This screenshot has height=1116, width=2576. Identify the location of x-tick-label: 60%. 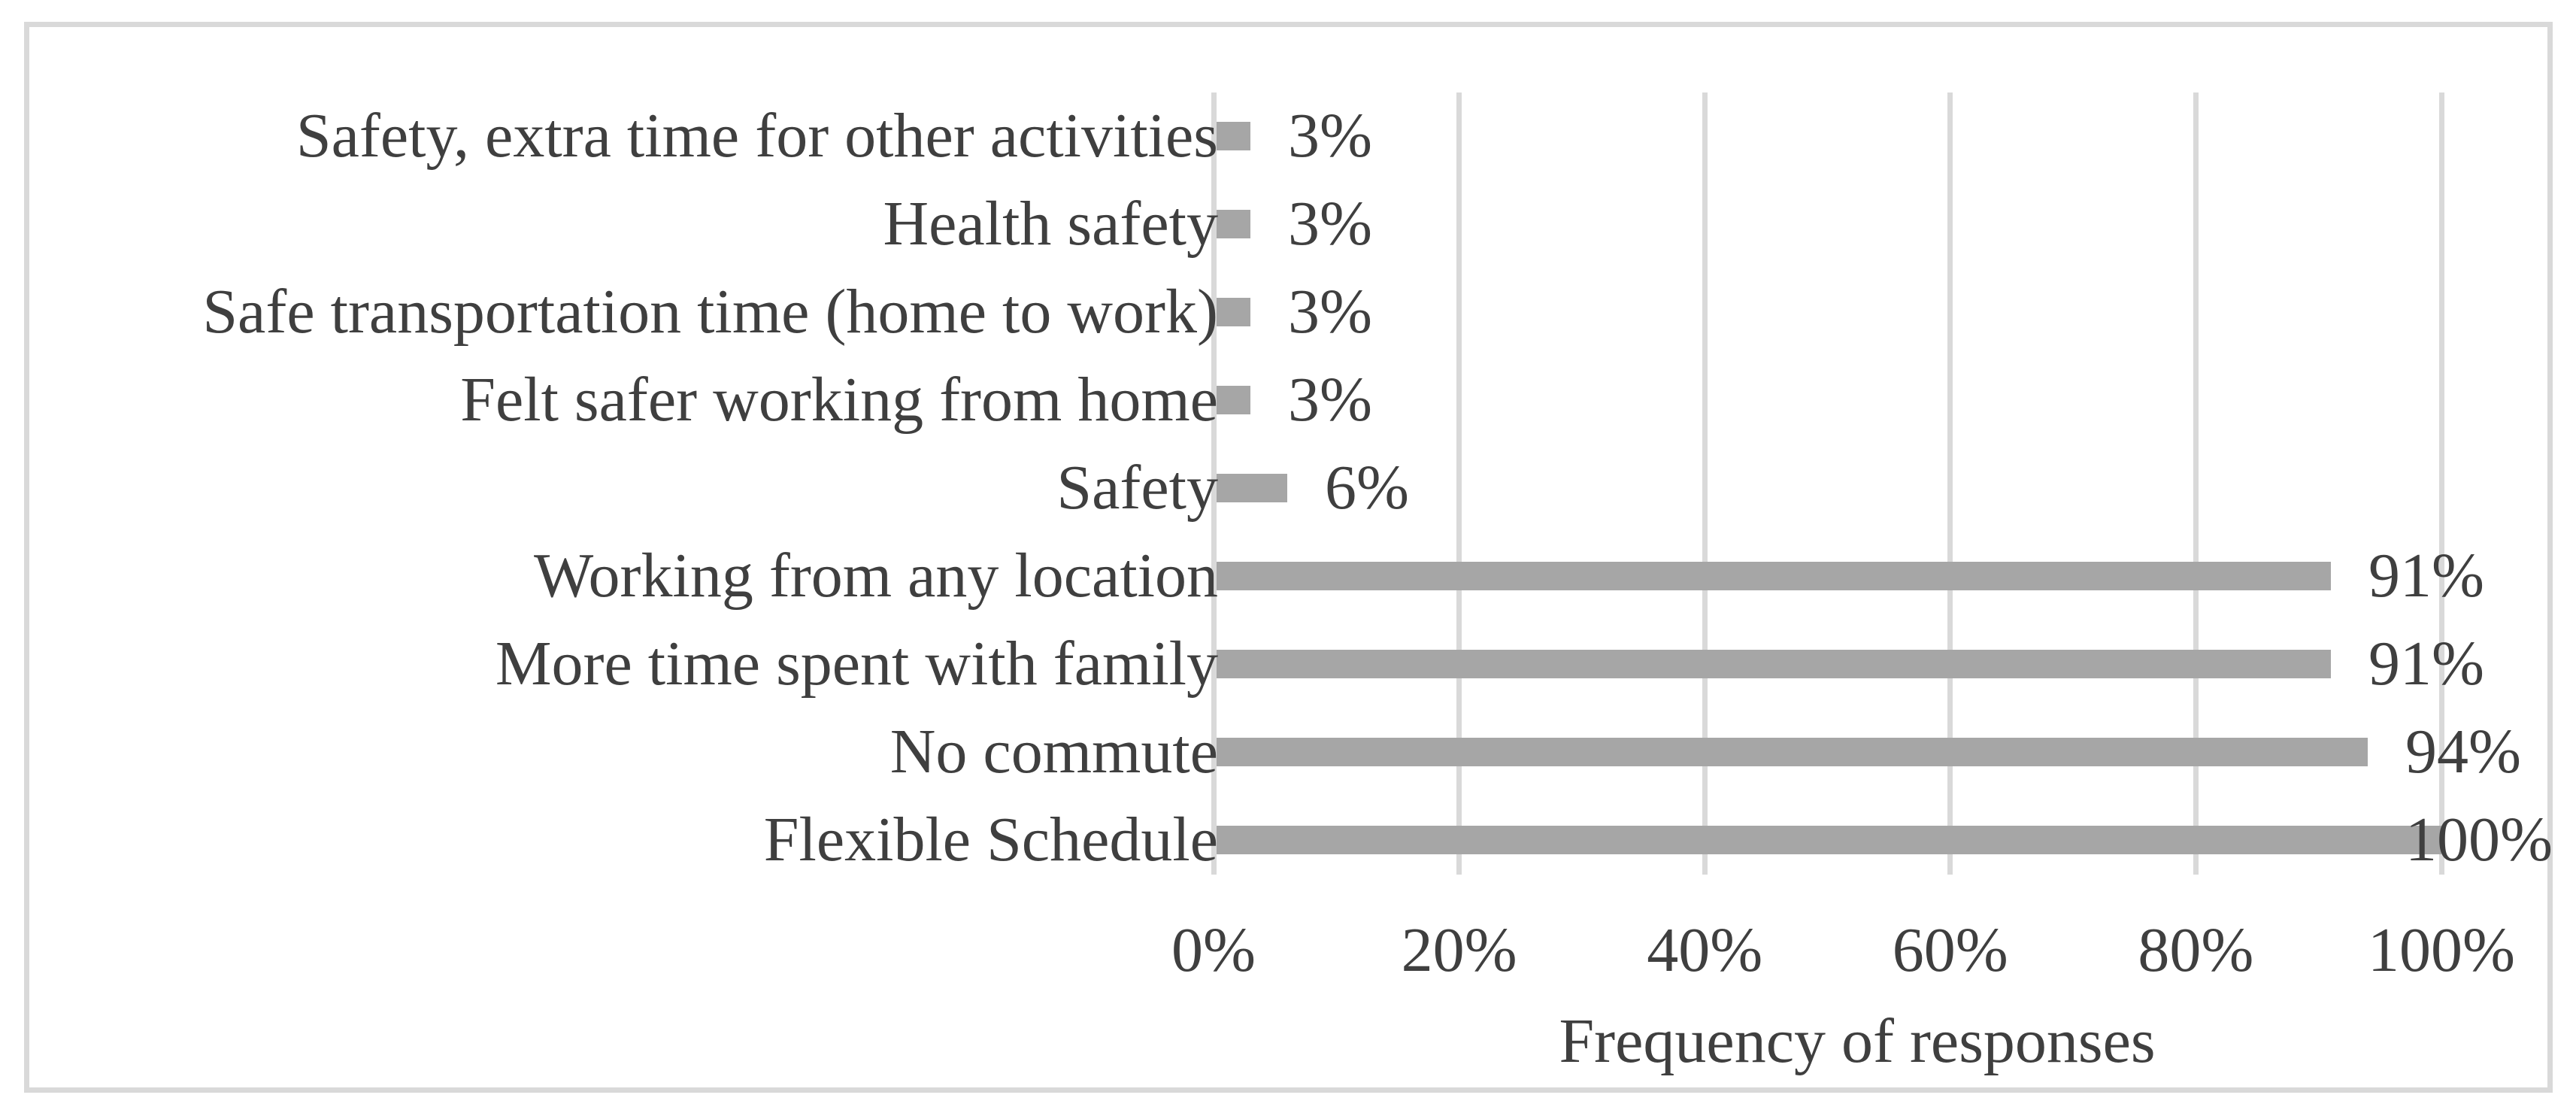
(1950, 950).